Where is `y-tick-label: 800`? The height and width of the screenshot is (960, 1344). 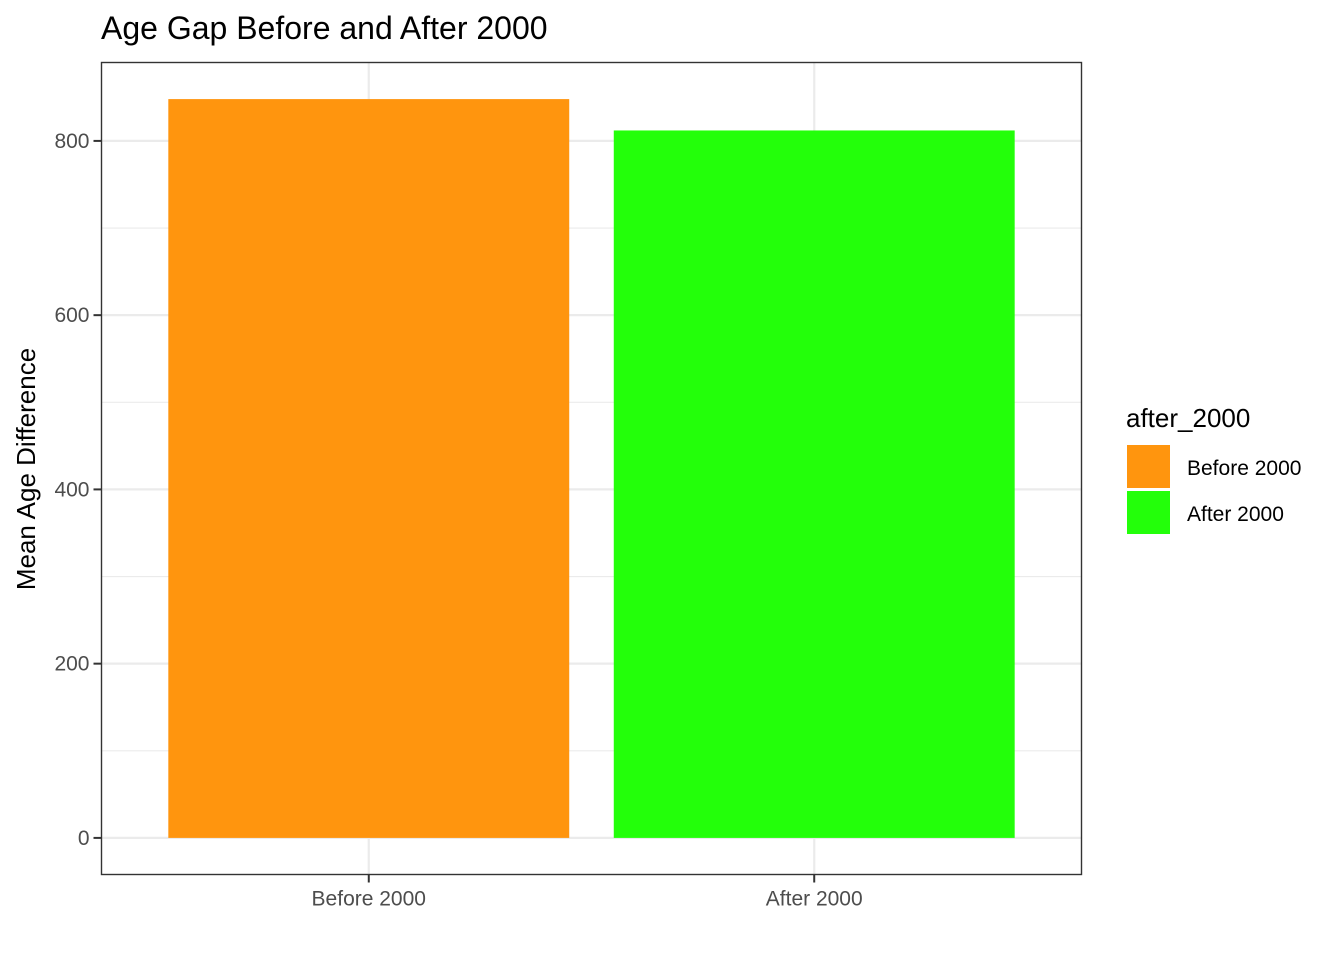 y-tick-label: 800 is located at coordinates (71, 141).